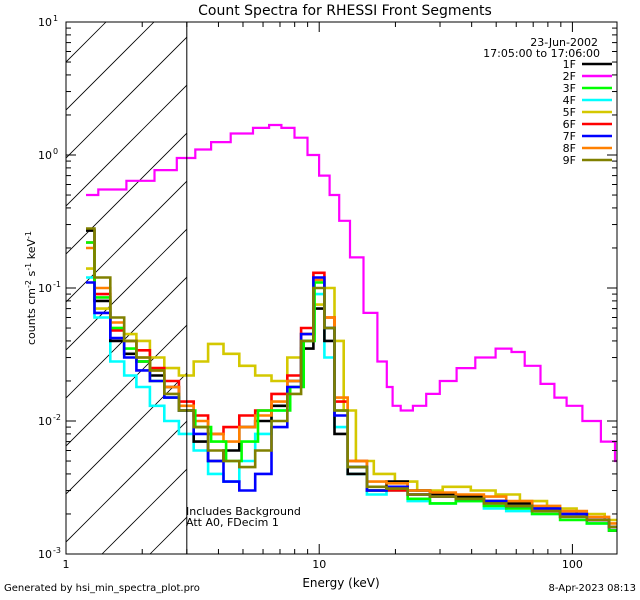  What do you see at coordinates (232, 522) in the screenshot?
I see `annotation-attenuator: Att A0, FDecim 1` at bounding box center [232, 522].